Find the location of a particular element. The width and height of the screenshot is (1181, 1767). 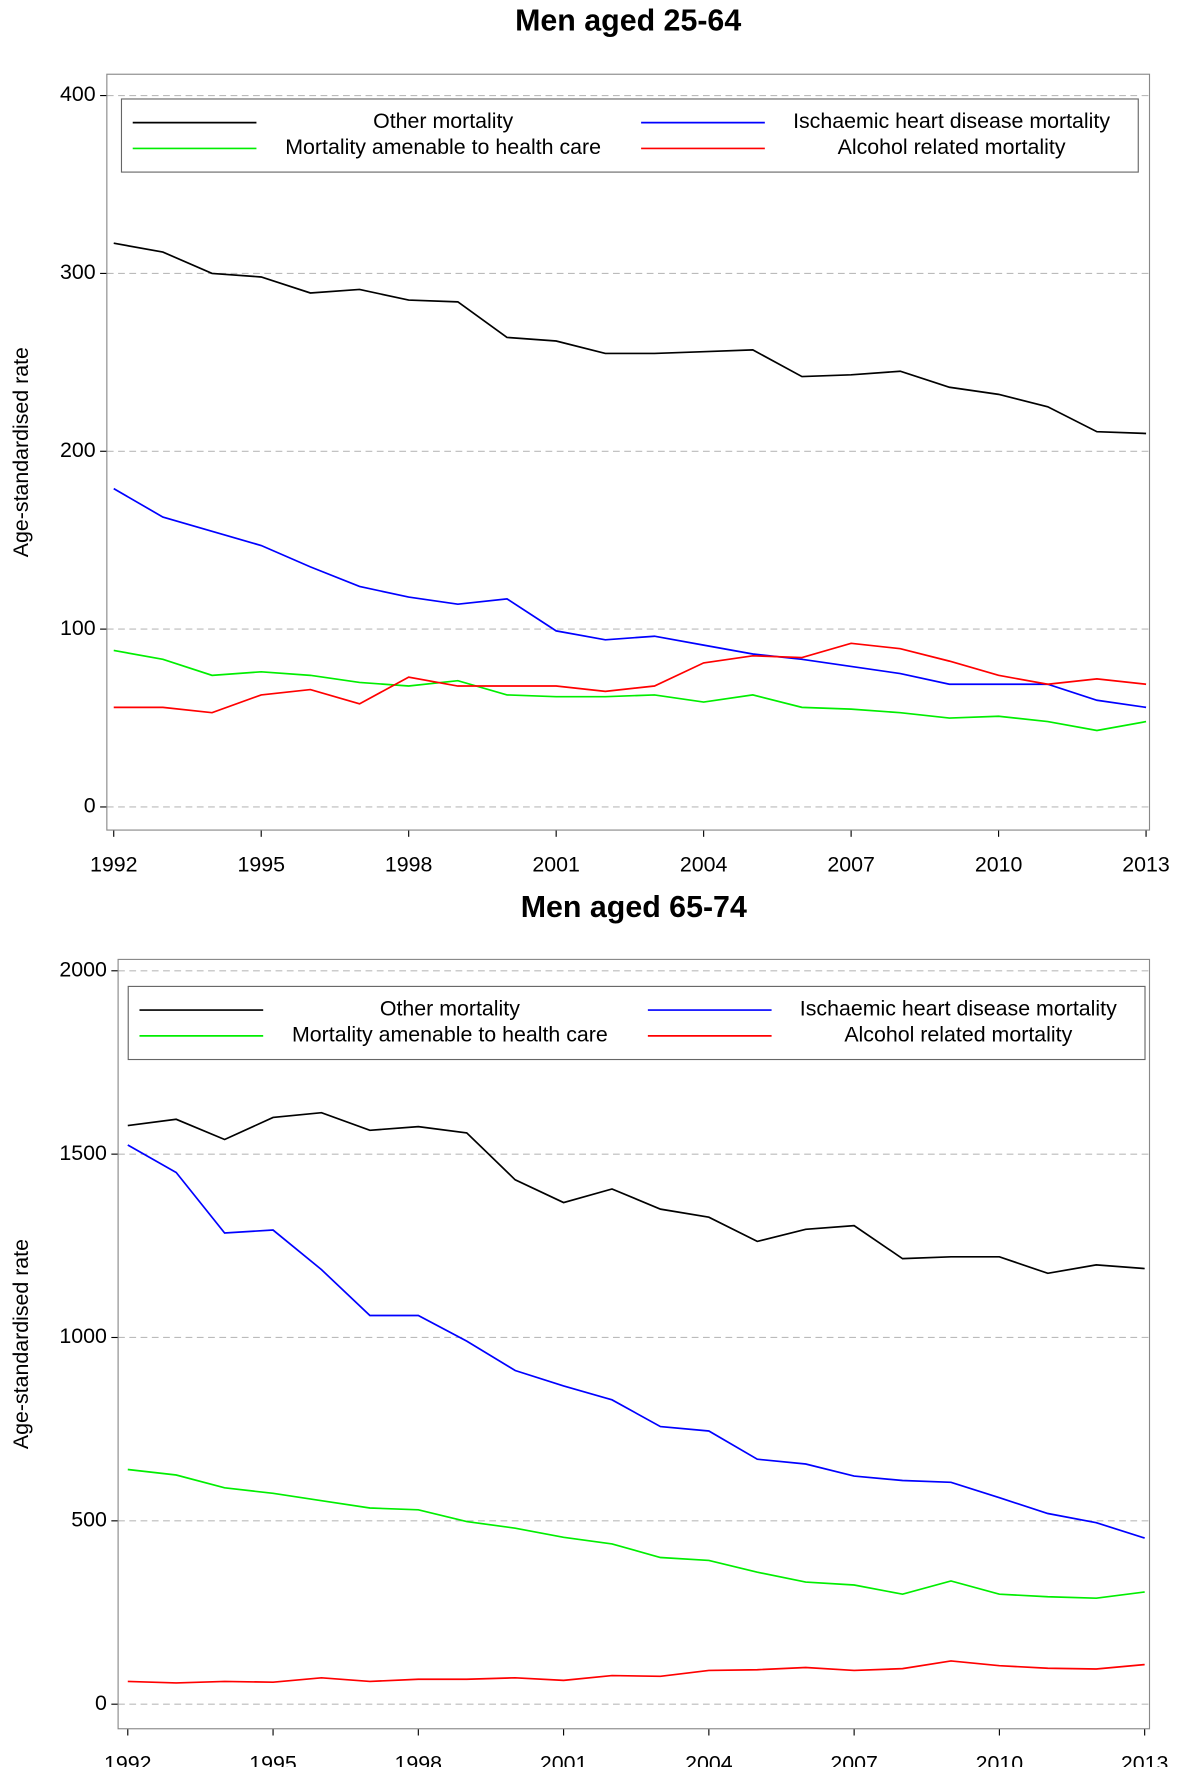

y-tick-label: 200 is located at coordinates (78, 450).